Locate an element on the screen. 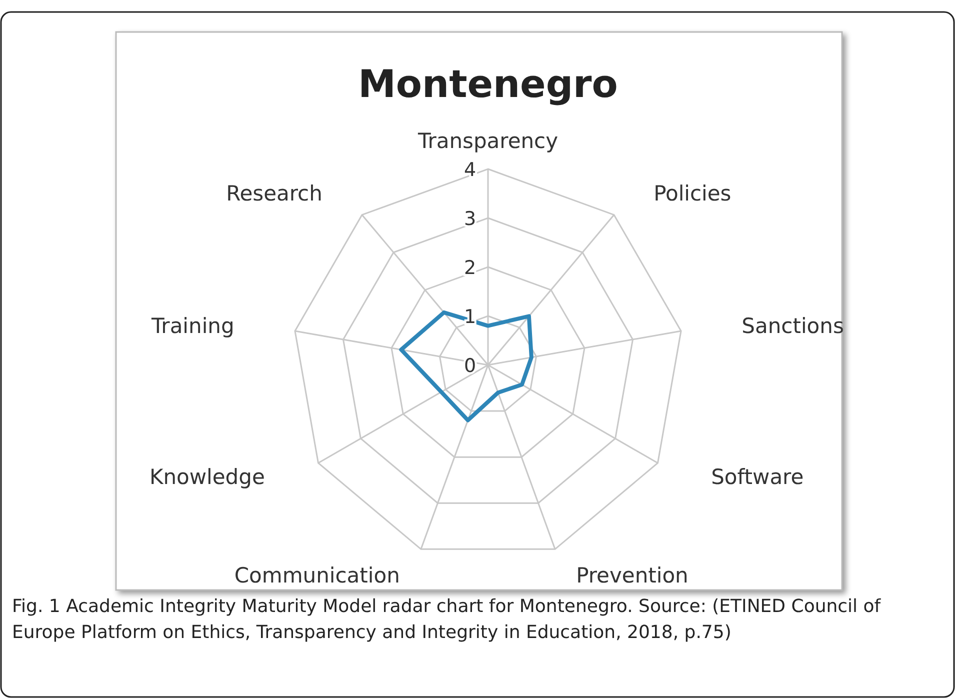 Image resolution: width=955 pixels, height=699 pixels. spoke-label: Training is located at coordinates (192, 326).